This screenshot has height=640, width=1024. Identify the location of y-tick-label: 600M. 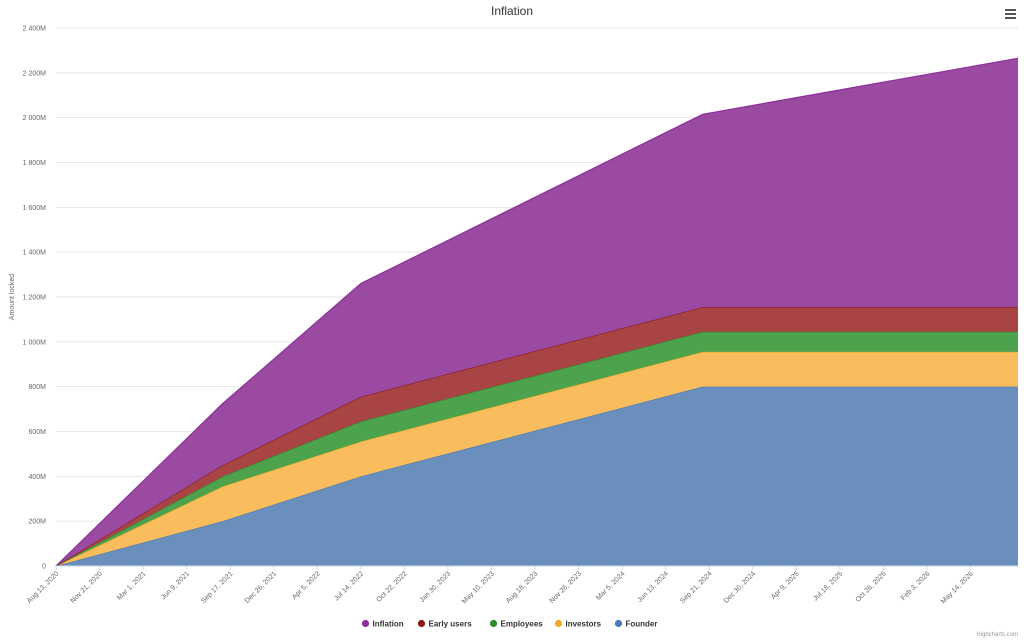
(37, 432).